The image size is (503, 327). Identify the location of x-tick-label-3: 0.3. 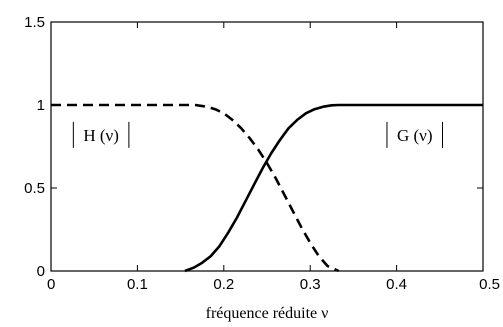
(310, 284).